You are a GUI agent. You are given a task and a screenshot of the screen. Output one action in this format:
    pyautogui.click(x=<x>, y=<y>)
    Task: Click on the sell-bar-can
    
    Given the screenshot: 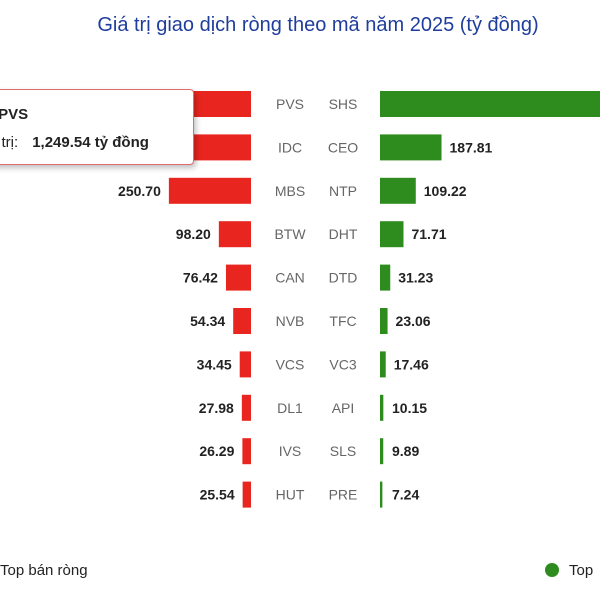 What is the action you would take?
    pyautogui.click(x=238, y=277)
    